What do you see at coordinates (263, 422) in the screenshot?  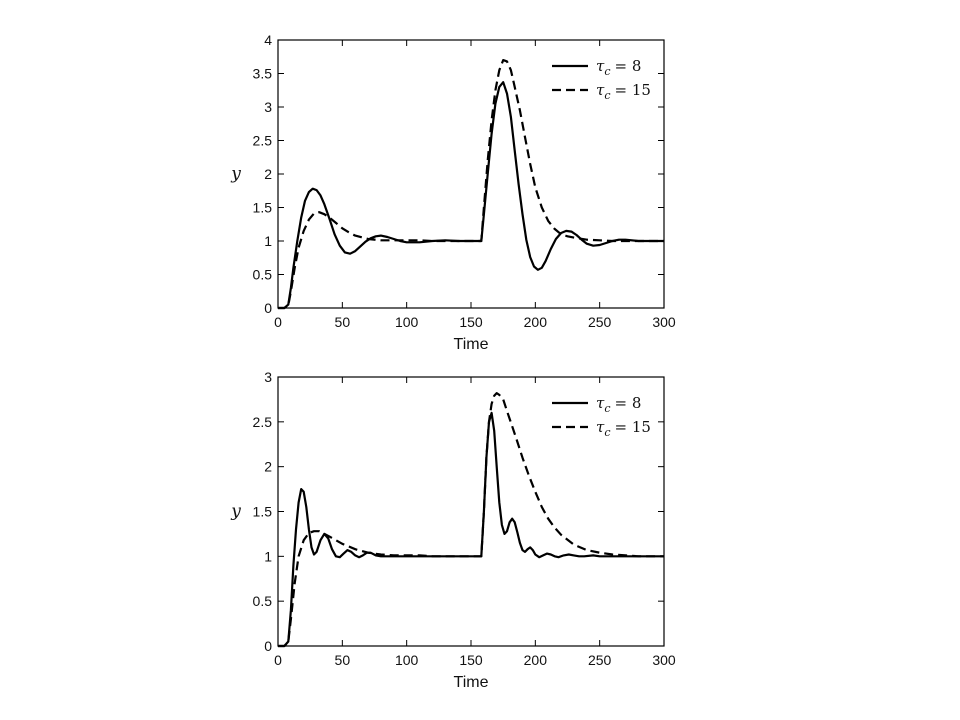 I see `bottom-y-tick-label: 2.5` at bounding box center [263, 422].